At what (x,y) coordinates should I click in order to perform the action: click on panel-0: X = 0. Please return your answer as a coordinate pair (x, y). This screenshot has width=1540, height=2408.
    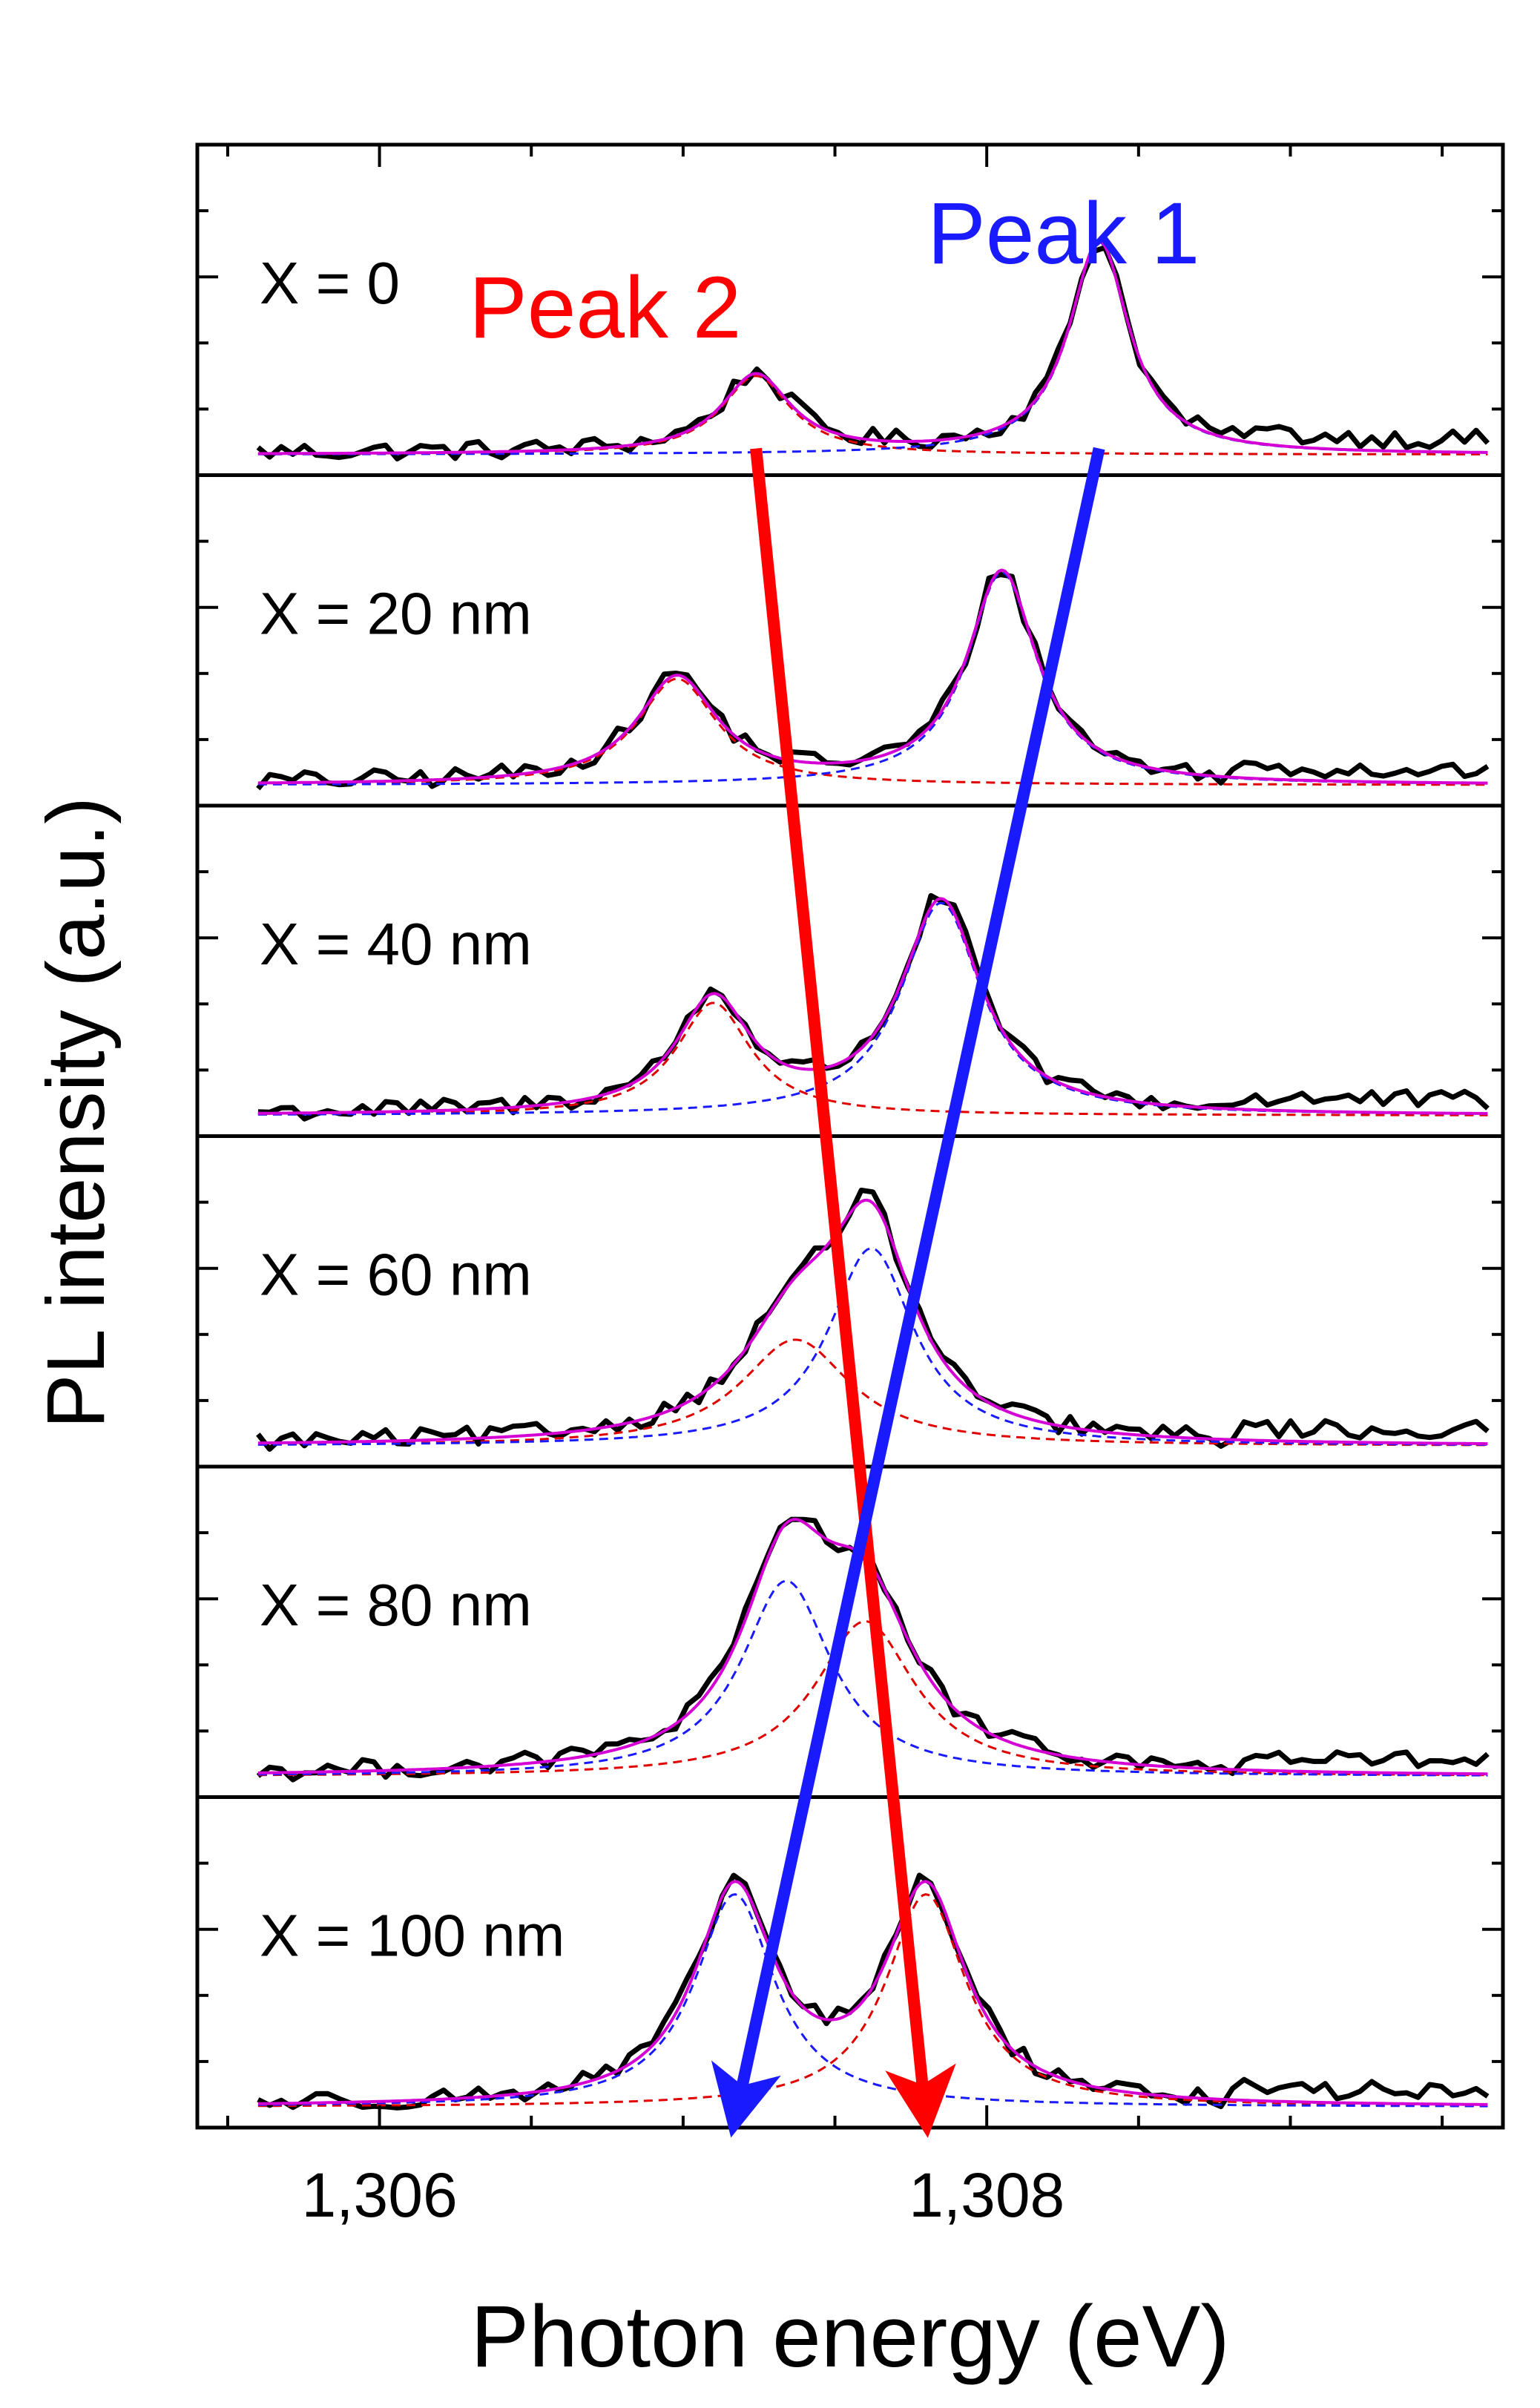
    Looking at the image, I should click on (850, 309).